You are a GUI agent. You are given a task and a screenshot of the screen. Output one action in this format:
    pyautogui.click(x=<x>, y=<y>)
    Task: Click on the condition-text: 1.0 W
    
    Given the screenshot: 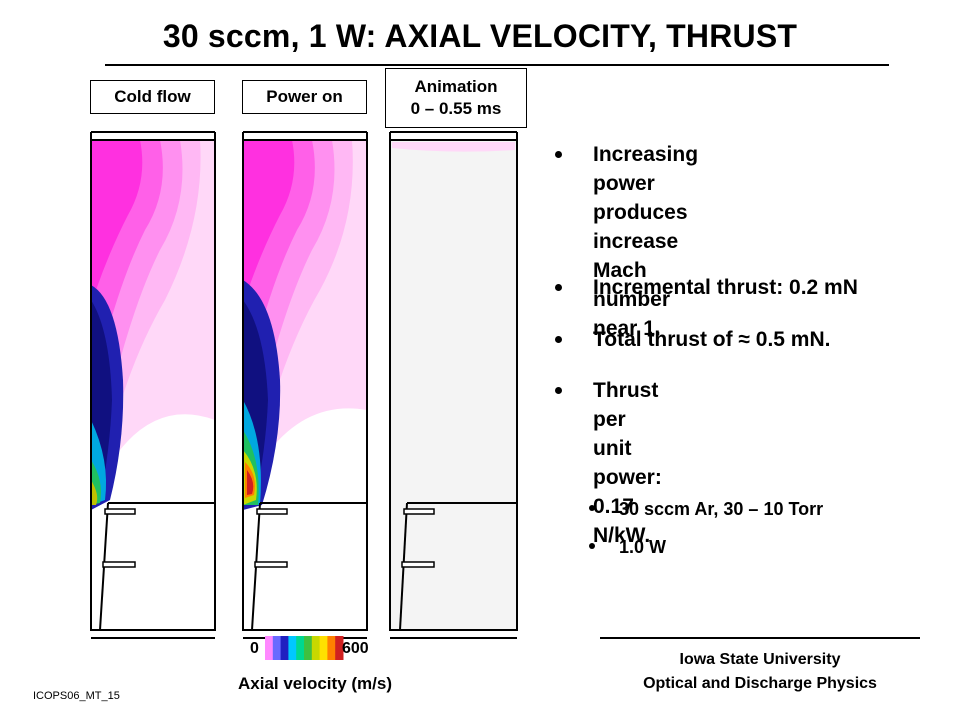 What is the action you would take?
    pyautogui.click(x=643, y=547)
    